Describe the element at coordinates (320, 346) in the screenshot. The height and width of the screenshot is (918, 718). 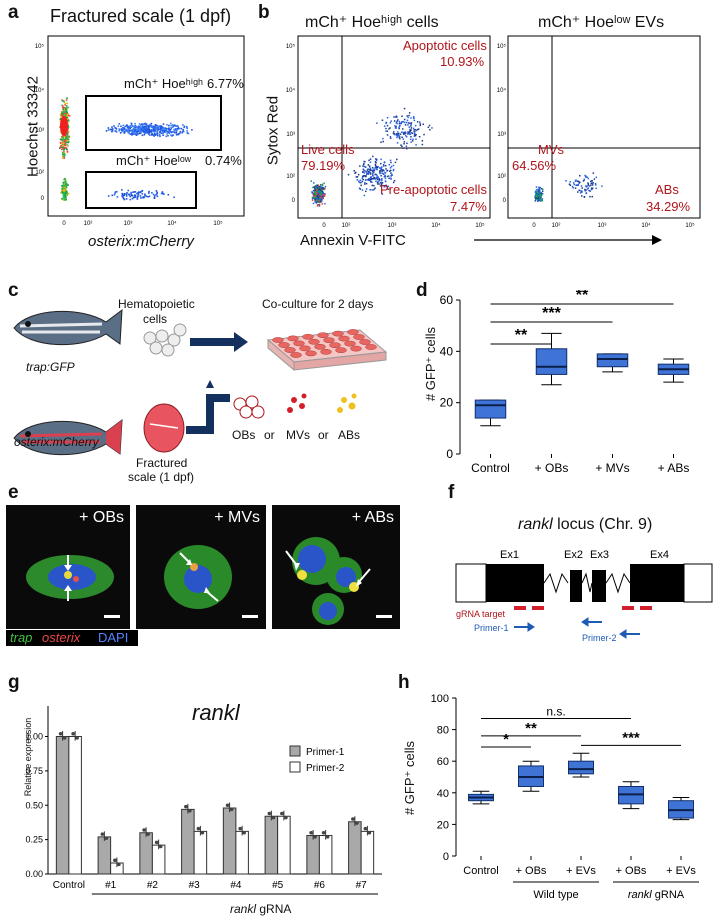
I see `plate-well` at that location.